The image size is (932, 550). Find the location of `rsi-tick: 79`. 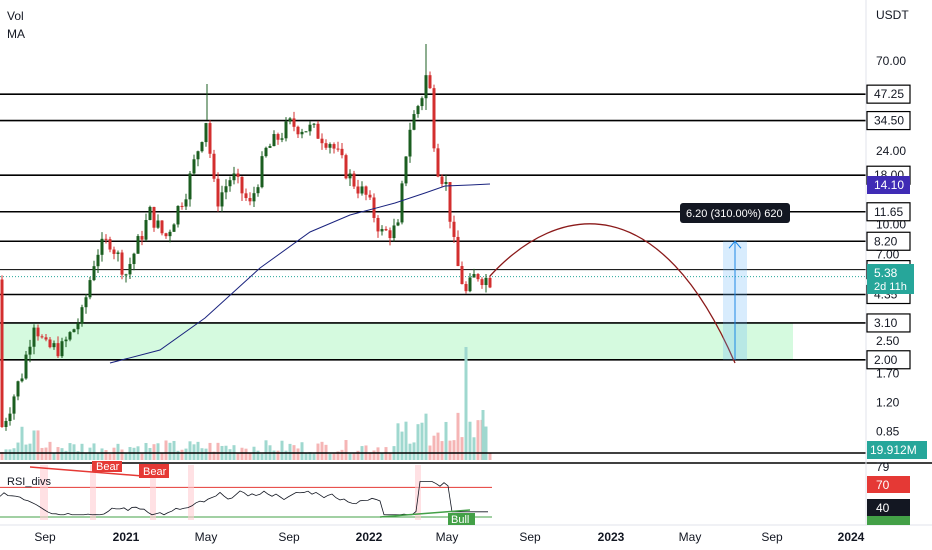

rsi-tick: 79 is located at coordinates (883, 467).